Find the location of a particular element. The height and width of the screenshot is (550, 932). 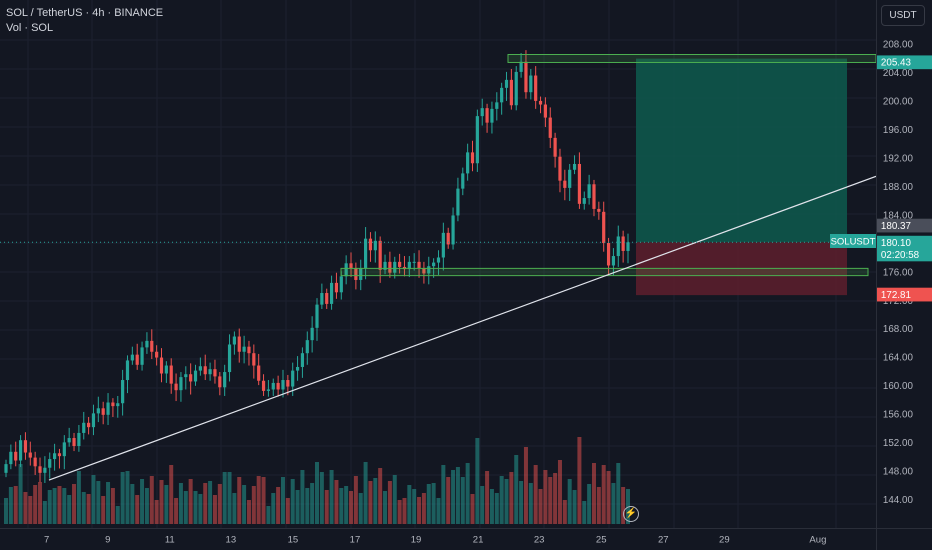

price-tick-label: 196.00 is located at coordinates (898, 130).